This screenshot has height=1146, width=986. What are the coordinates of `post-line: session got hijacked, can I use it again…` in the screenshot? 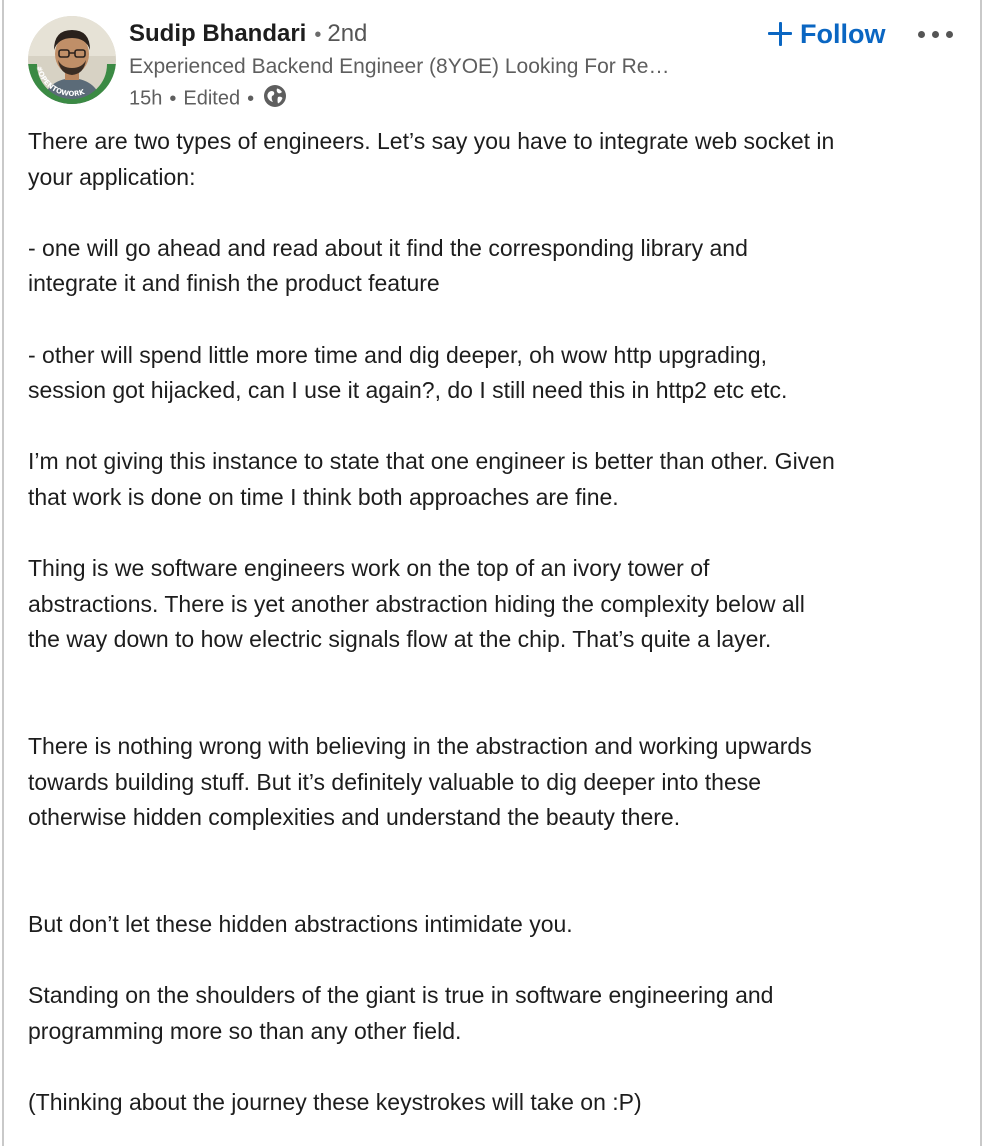 It's located at (408, 390).